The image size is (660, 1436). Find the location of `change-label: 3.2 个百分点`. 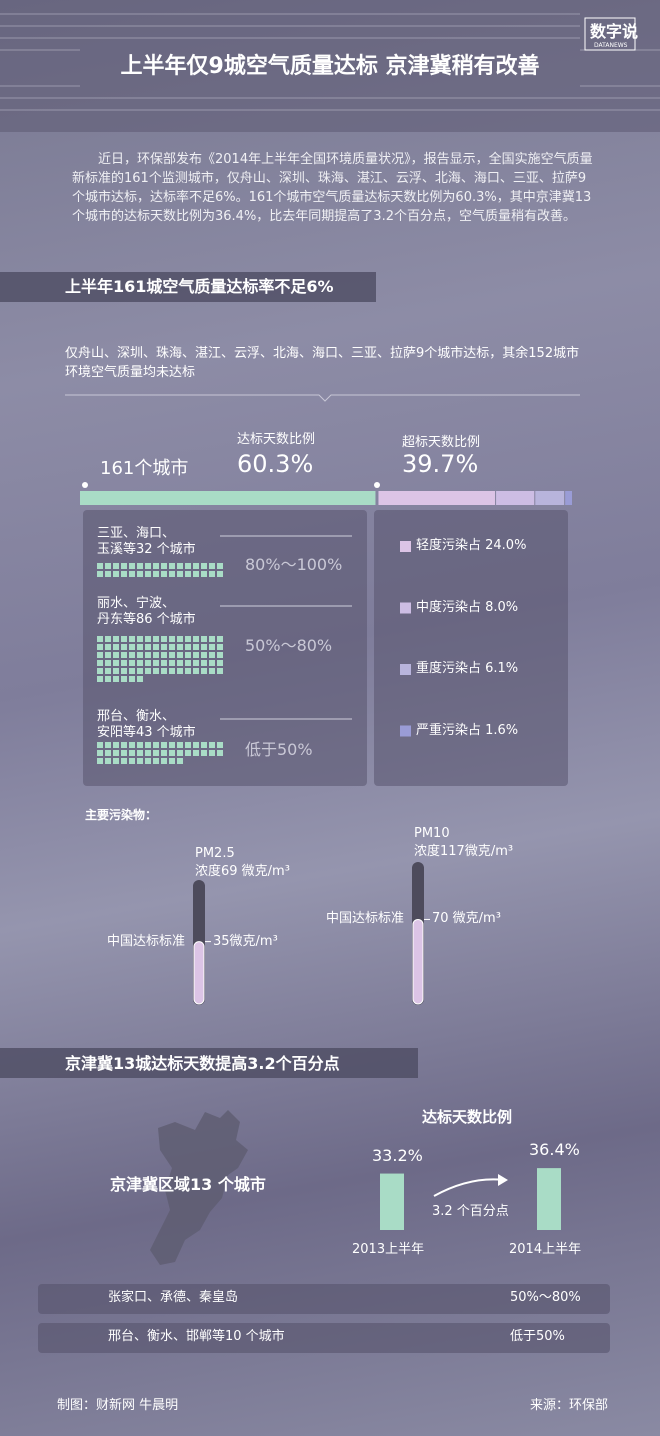

change-label: 3.2 个百分点 is located at coordinates (470, 1211).